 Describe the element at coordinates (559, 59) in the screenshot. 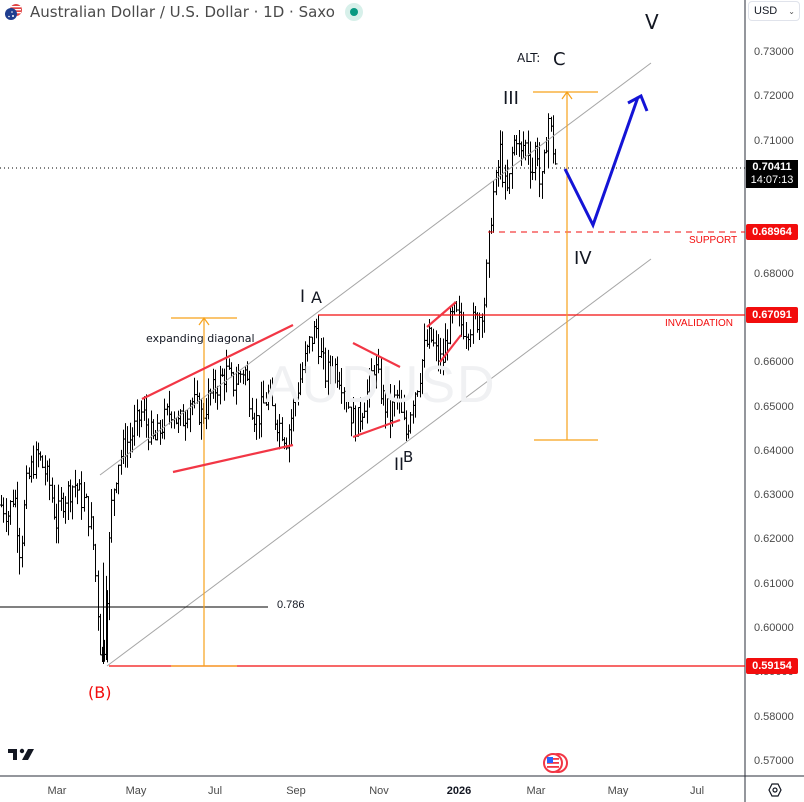

I see `alt-c-label: C` at that location.